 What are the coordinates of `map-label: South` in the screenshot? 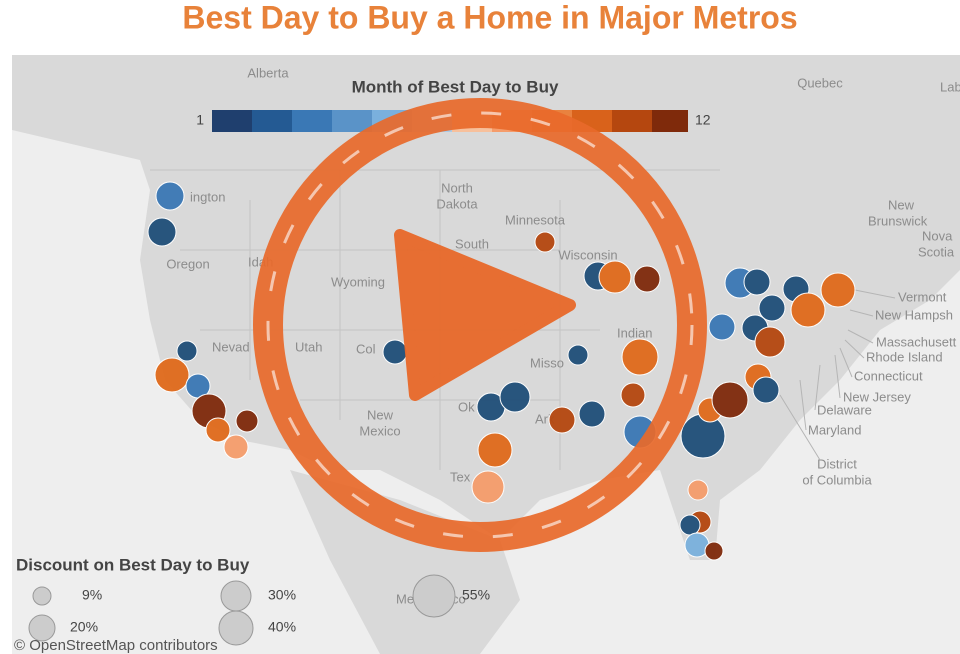 It's located at (472, 243).